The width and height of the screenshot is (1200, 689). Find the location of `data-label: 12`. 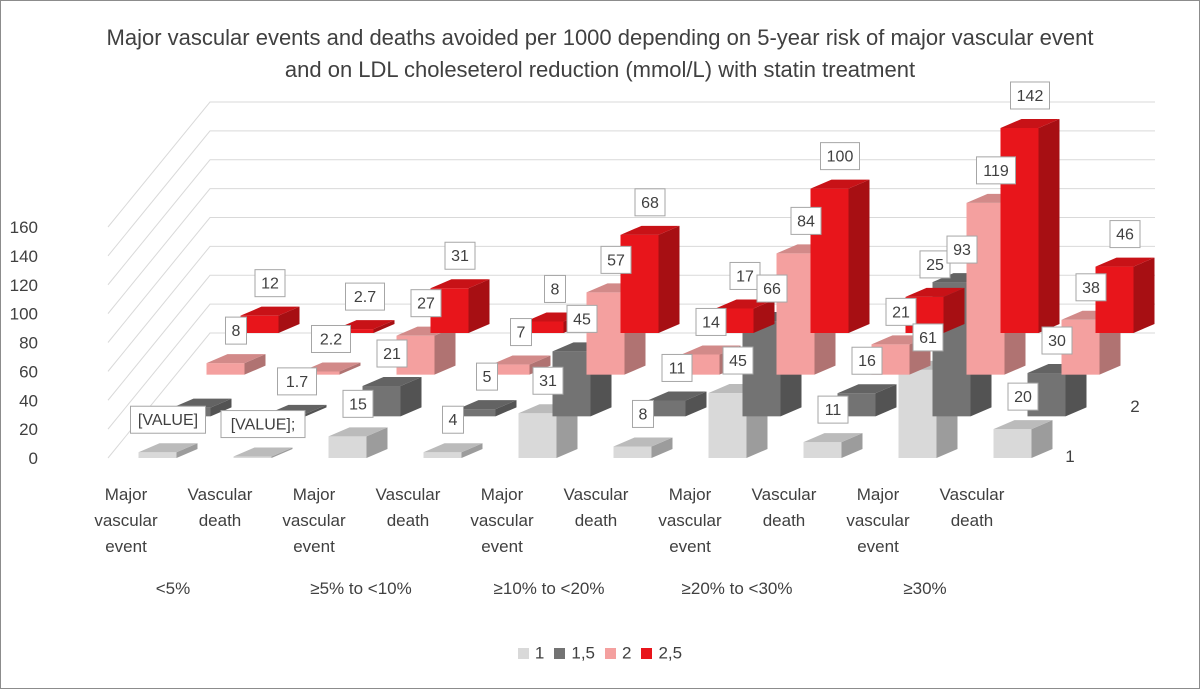

data-label: 12 is located at coordinates (270, 283).